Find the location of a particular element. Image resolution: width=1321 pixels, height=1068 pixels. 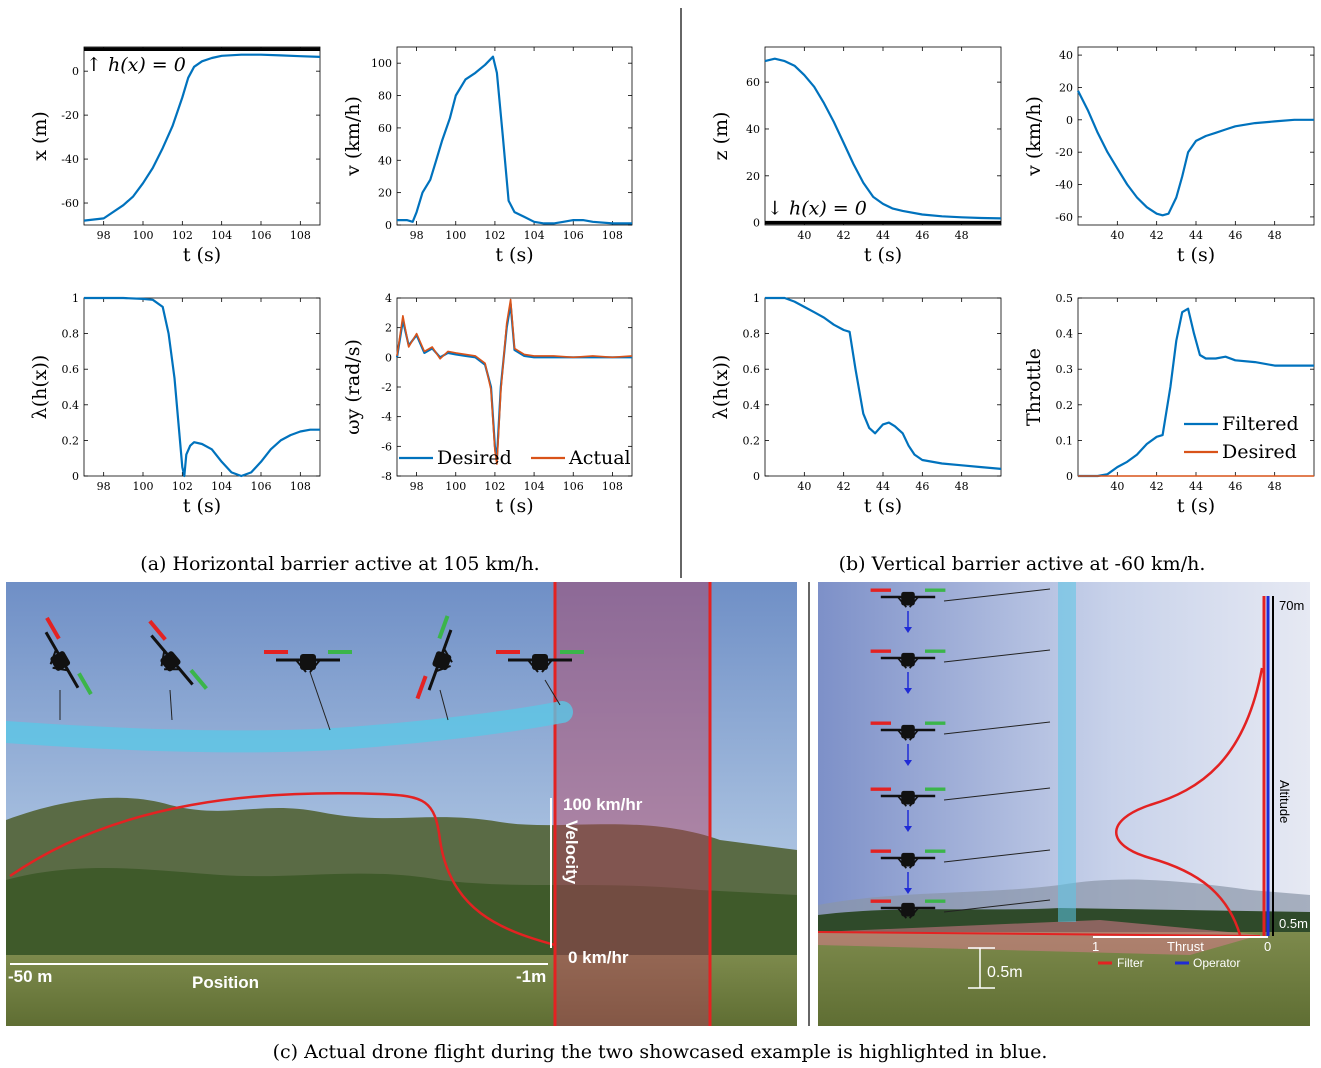

y-tick-label: 0.6 is located at coordinates (752, 369).